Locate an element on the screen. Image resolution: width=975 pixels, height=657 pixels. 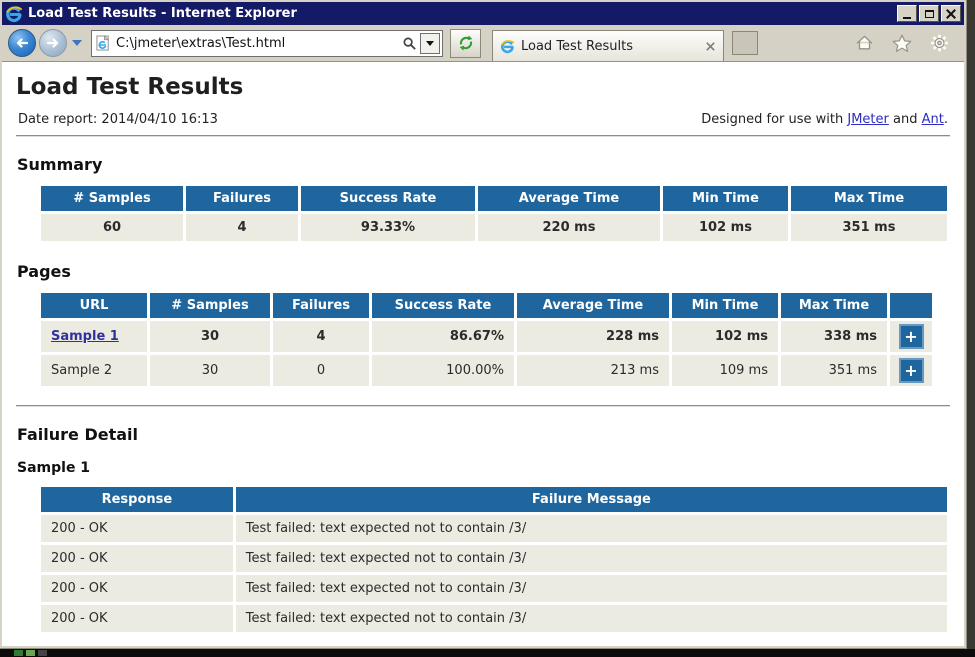
pages-success-rate-value: 100.00% is located at coordinates (443, 370).